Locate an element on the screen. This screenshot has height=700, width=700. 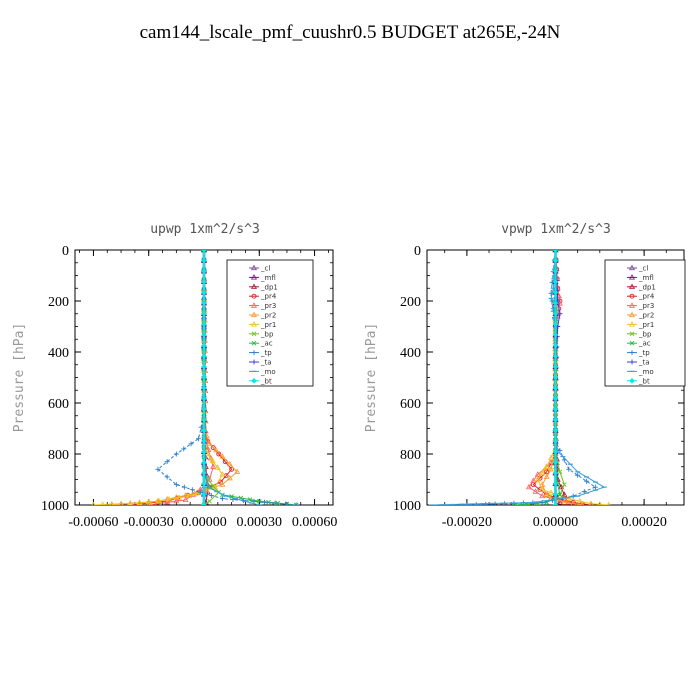
series-pr2 is located at coordinates (175, 377).